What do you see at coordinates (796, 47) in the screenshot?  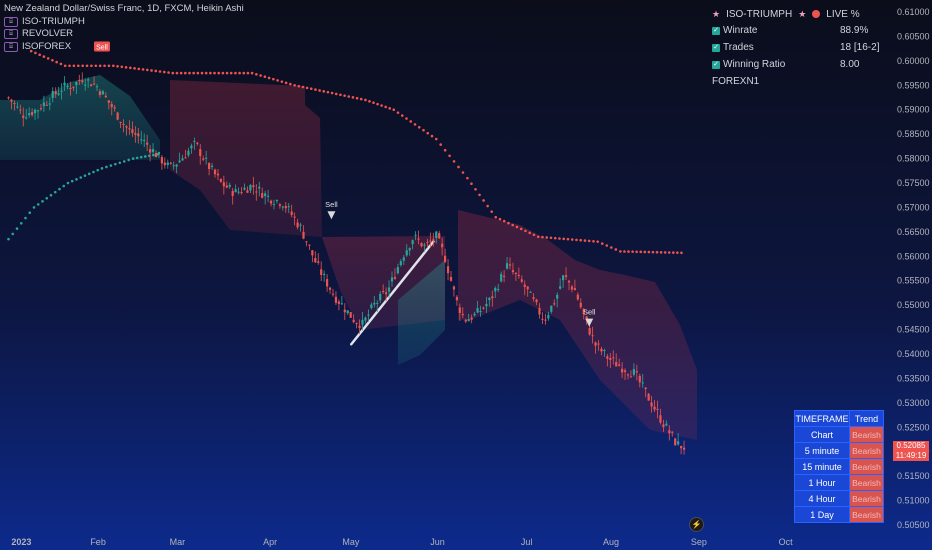 I see `stat-trades: ✓ Trades 18 [16-2]` at bounding box center [796, 47].